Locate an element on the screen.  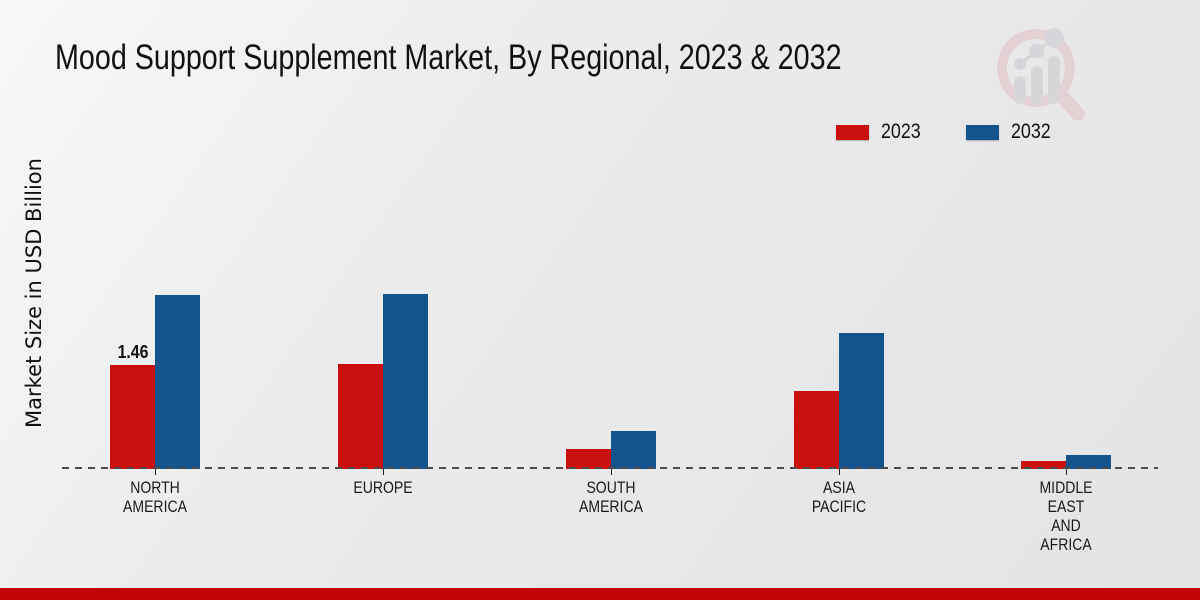
bar-2023-north-america is located at coordinates (132, 417).